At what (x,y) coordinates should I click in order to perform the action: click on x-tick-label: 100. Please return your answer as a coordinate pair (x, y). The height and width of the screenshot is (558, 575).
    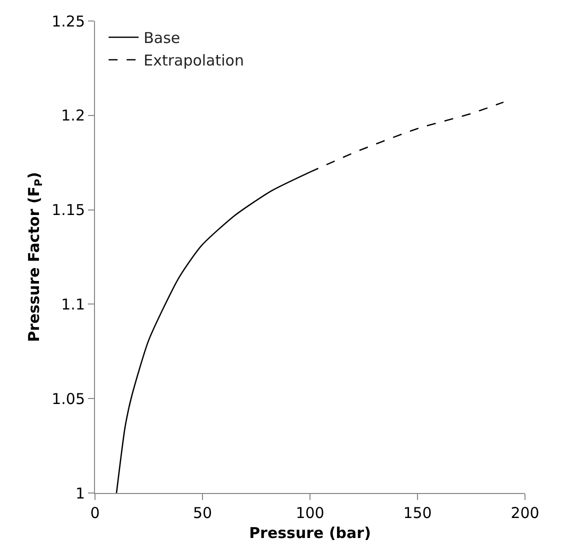
    Looking at the image, I should click on (310, 513).